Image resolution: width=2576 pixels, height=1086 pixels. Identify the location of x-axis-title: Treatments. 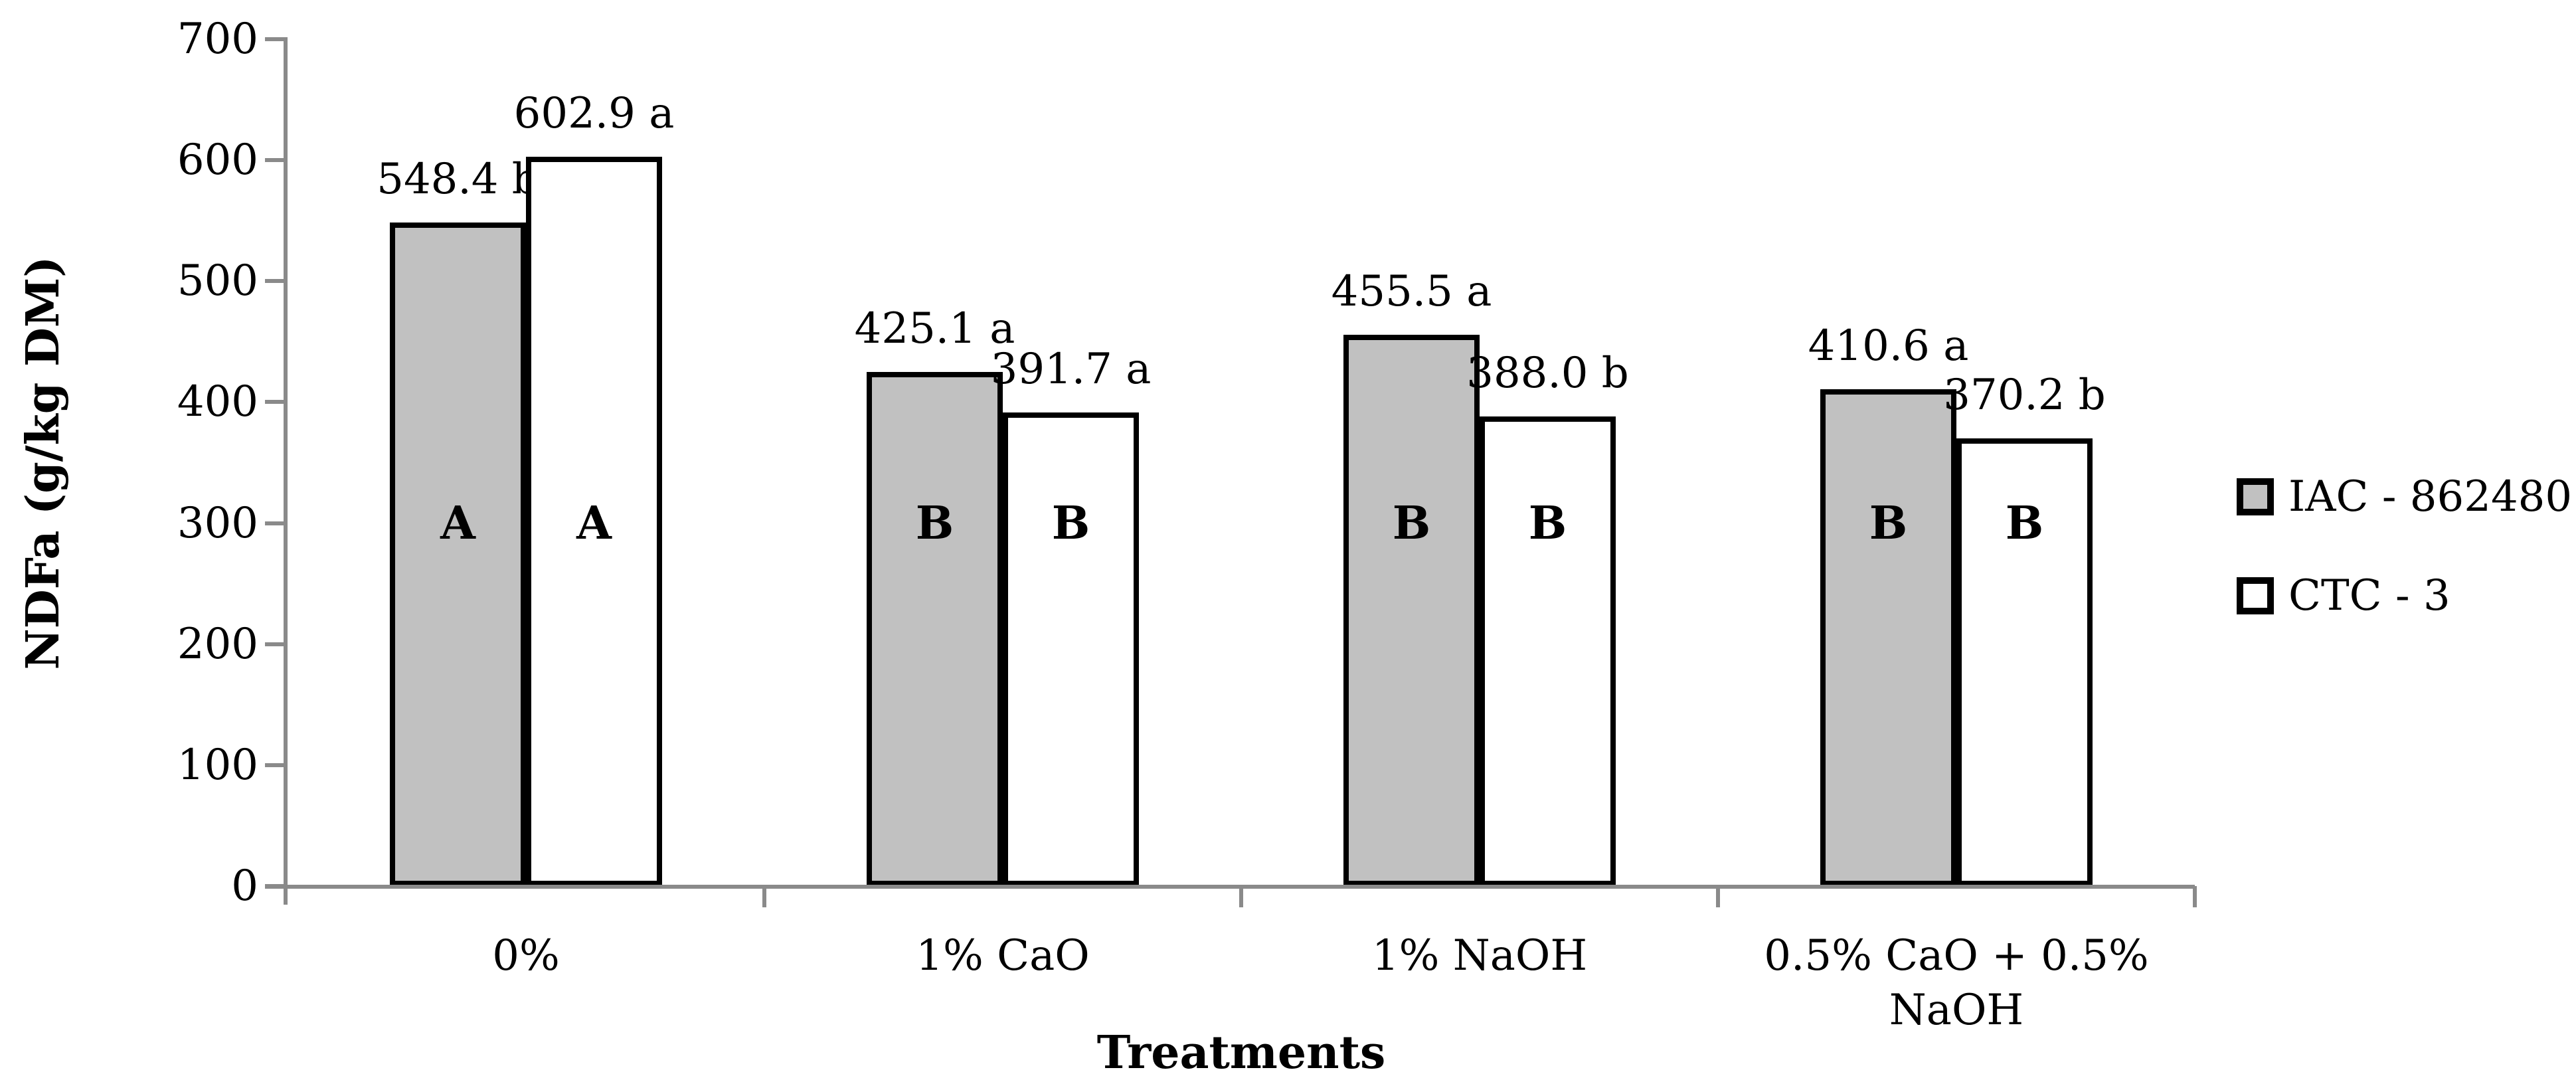
(1241, 1053).